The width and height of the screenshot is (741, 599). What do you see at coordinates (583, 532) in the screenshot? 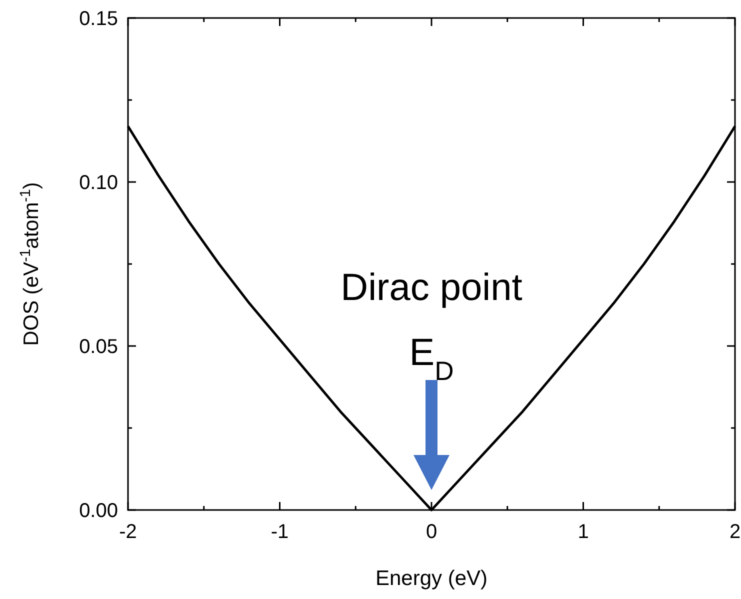
I see `x-tick-label: 1` at bounding box center [583, 532].